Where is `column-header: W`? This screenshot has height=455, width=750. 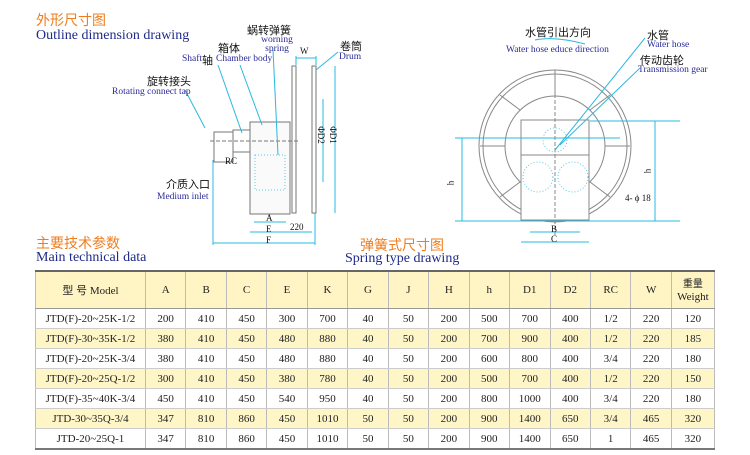
column-header: W is located at coordinates (651, 290).